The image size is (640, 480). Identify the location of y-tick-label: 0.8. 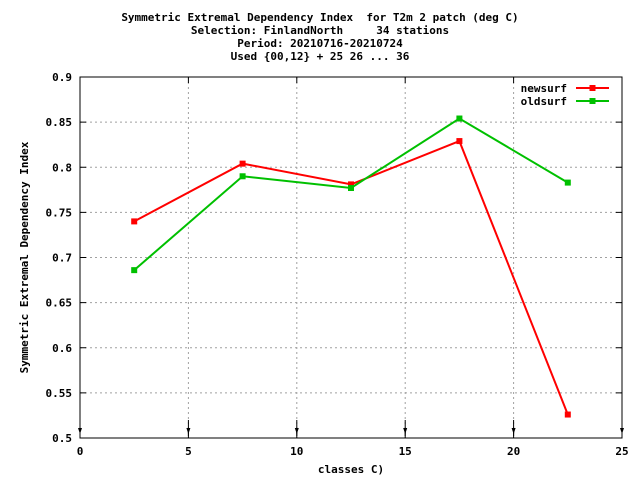
(62, 167).